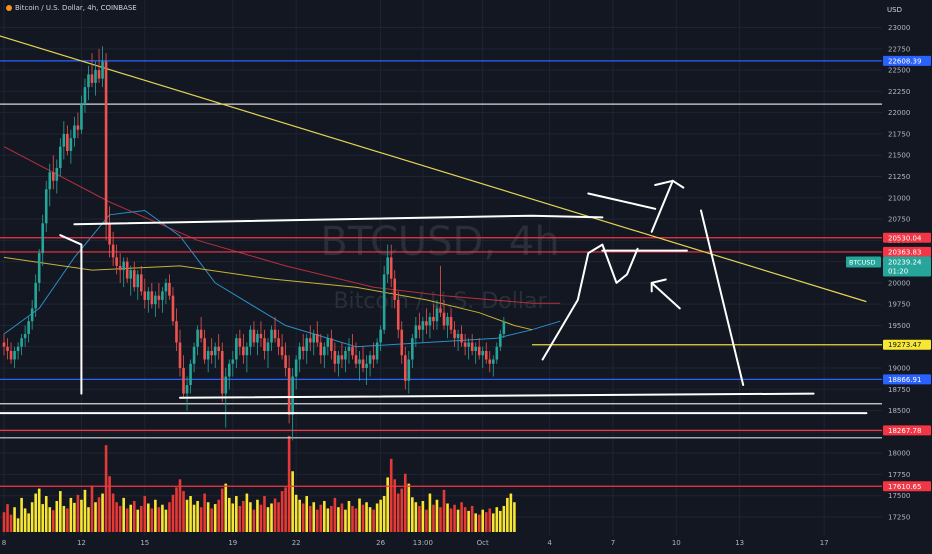  Describe the element at coordinates (899, 305) in the screenshot. I see `price-tick-label: 19750` at that location.